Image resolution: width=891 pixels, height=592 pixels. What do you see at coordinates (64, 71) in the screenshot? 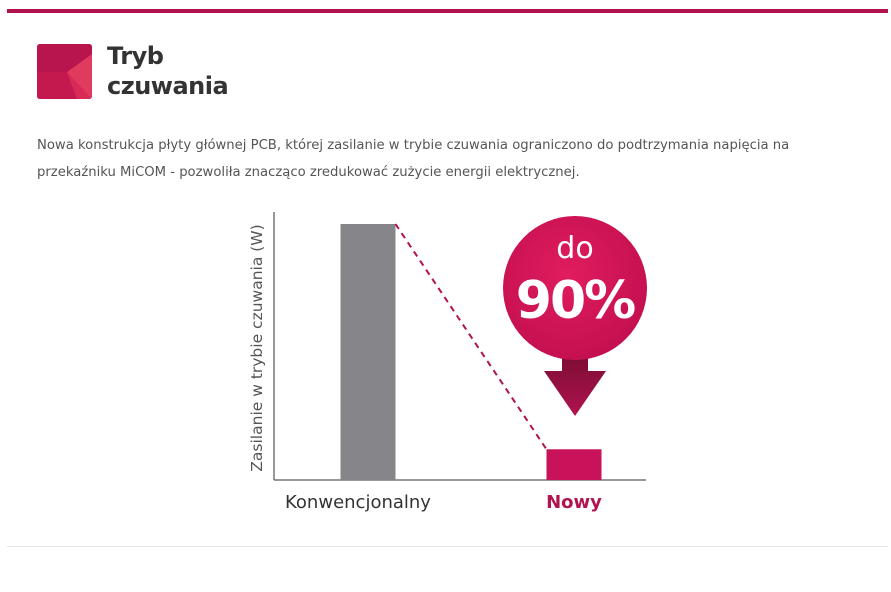
I see `red-square-logo-icon` at bounding box center [64, 71].